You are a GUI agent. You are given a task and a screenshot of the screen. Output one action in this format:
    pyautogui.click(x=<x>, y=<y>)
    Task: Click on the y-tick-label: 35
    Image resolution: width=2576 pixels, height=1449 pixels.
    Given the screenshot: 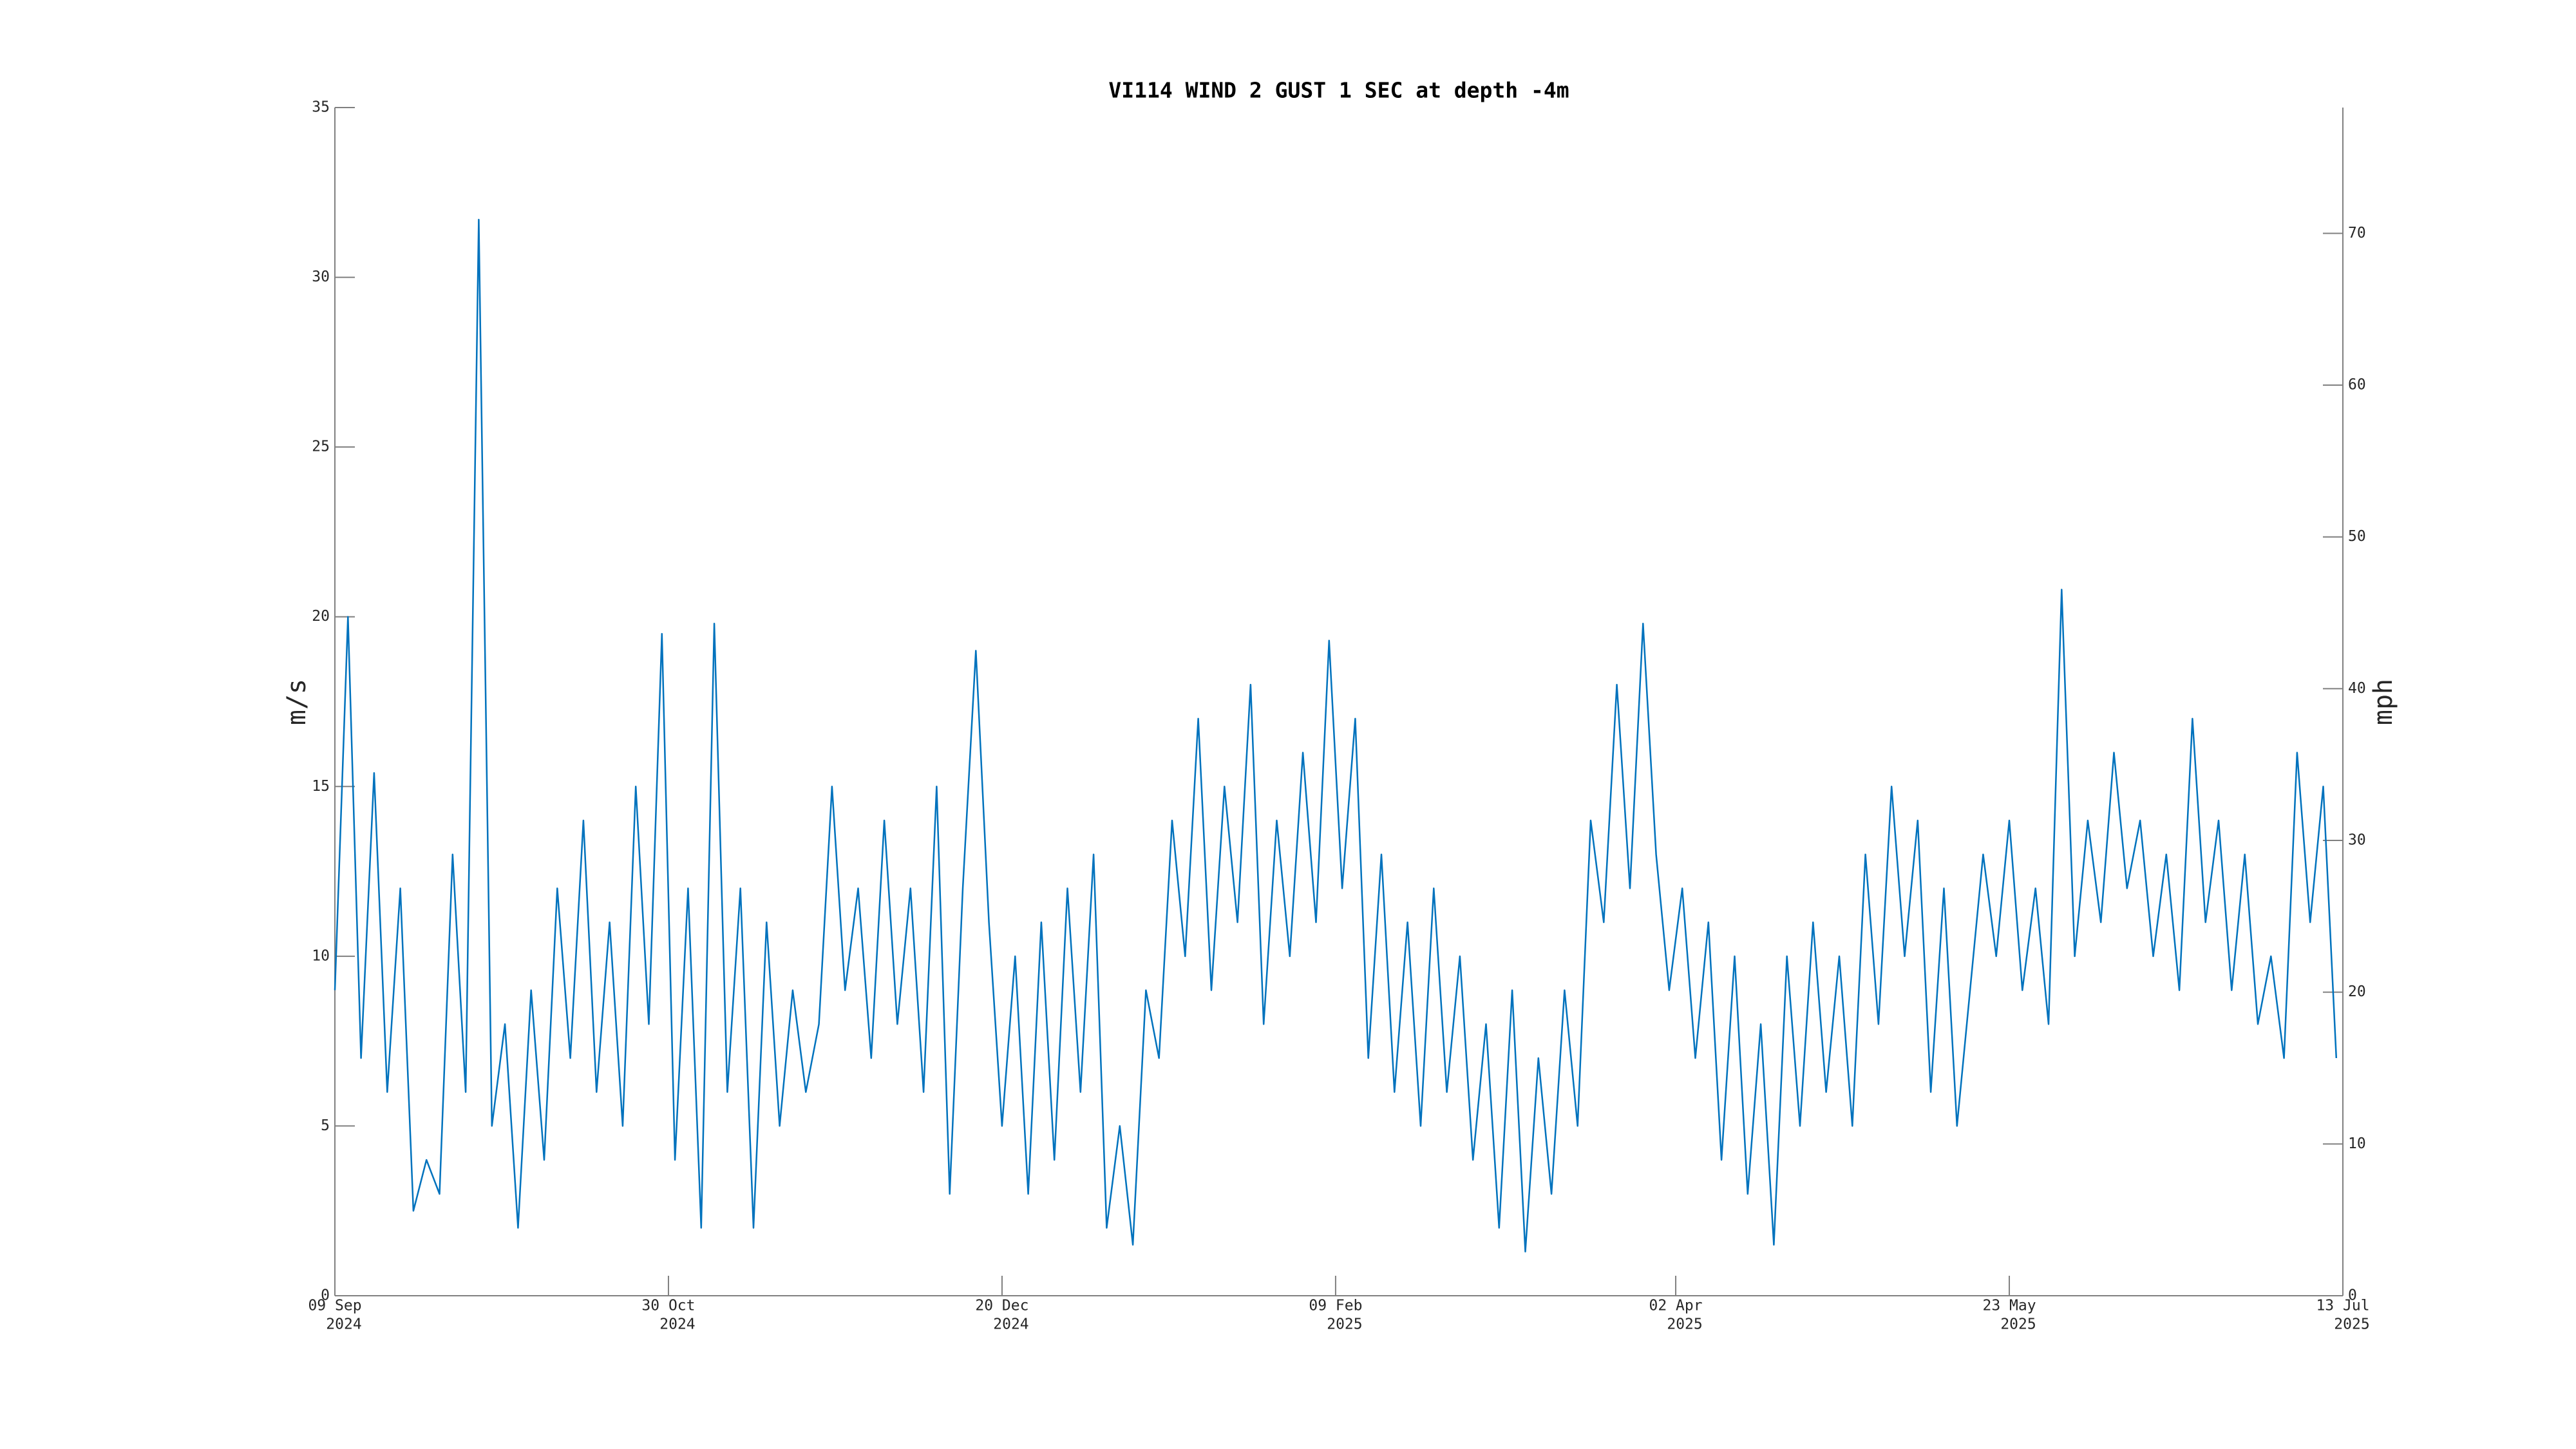 What is the action you would take?
    pyautogui.click(x=321, y=108)
    